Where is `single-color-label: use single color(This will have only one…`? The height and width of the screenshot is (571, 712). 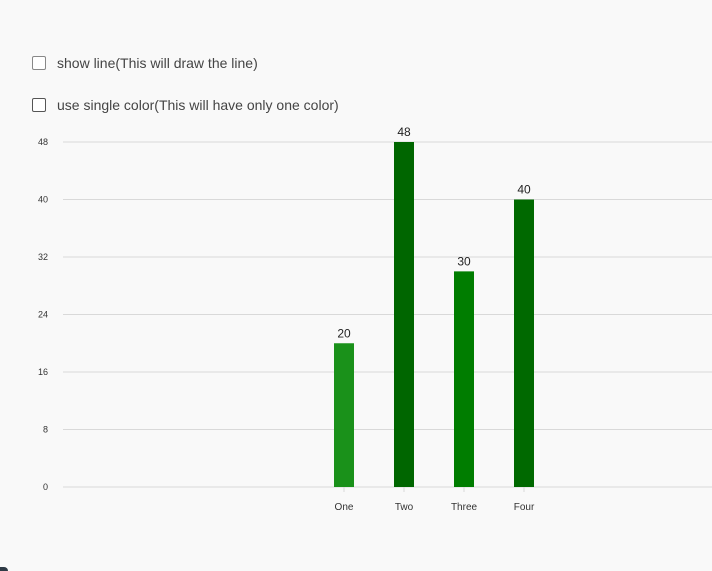
single-color-label: use single color(This will have only one… is located at coordinates (198, 105).